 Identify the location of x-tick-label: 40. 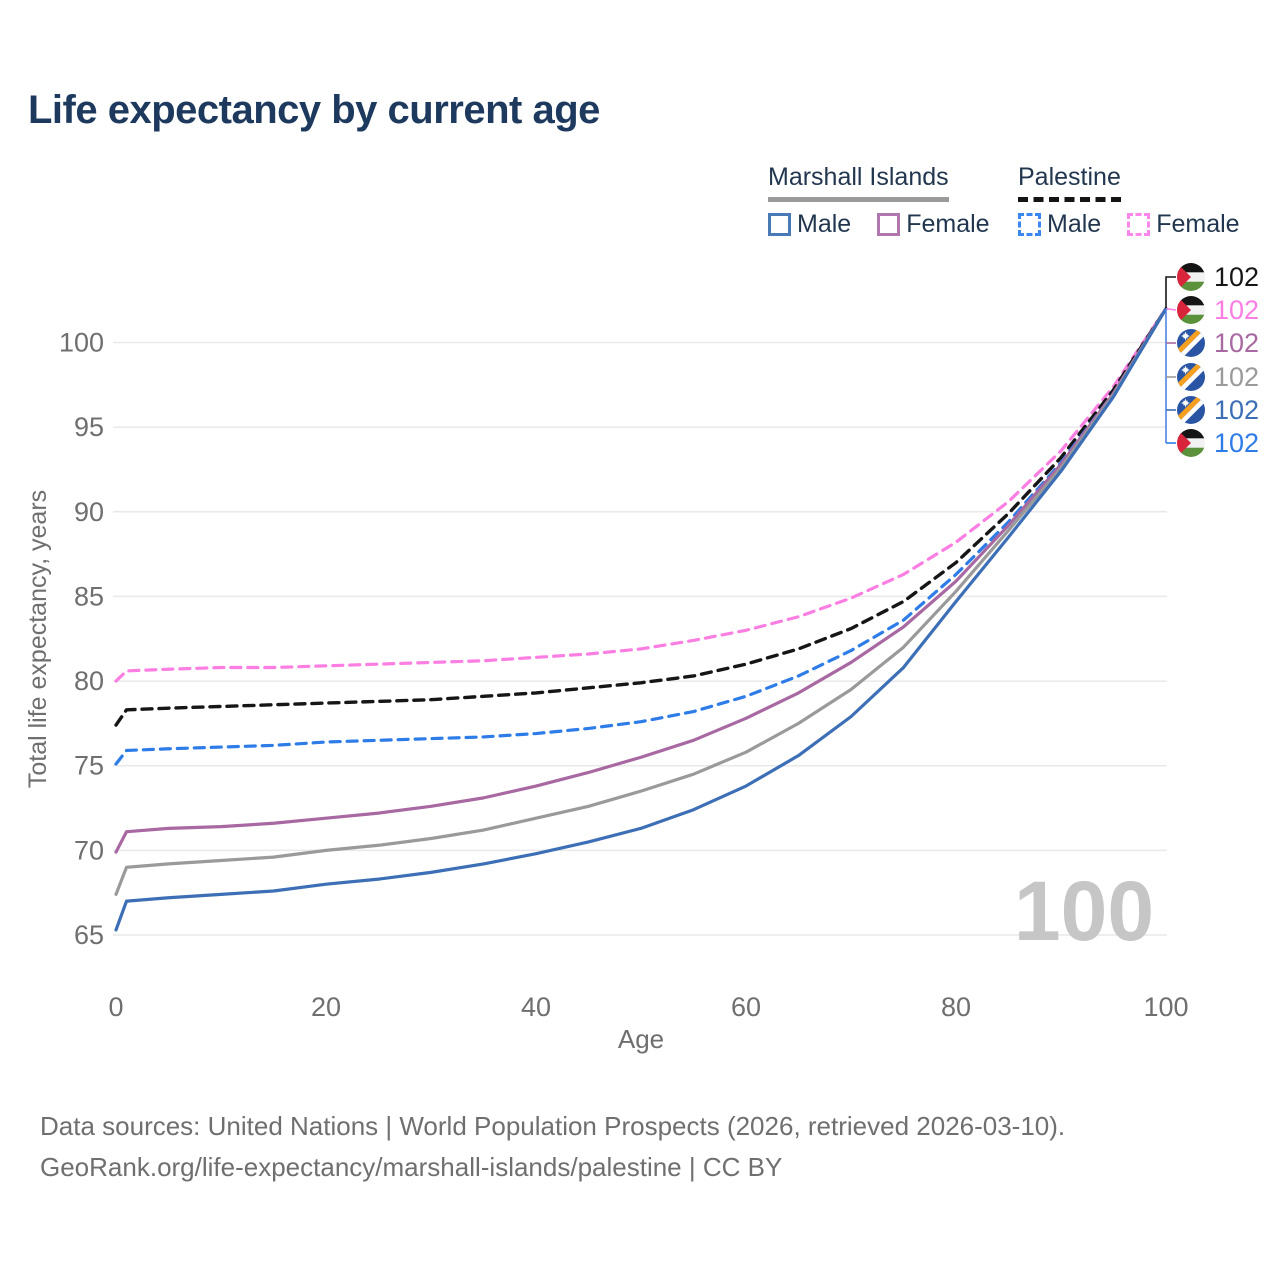
(536, 1007).